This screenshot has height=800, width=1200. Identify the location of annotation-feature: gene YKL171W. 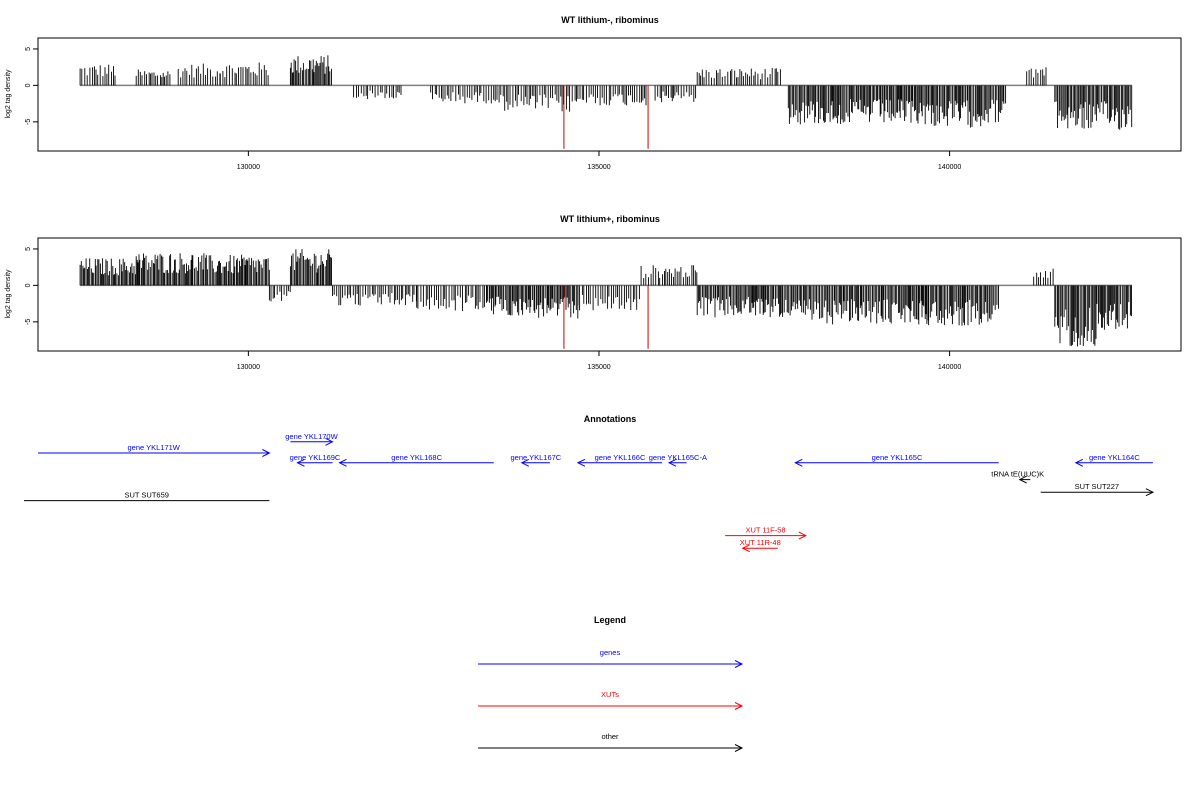
(154, 450).